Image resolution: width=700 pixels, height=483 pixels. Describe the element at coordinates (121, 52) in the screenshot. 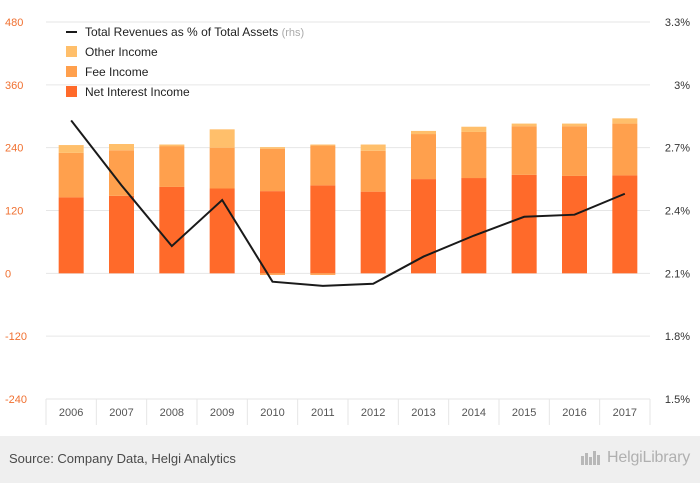

I see `legend-label-other-income: Other Income` at that location.